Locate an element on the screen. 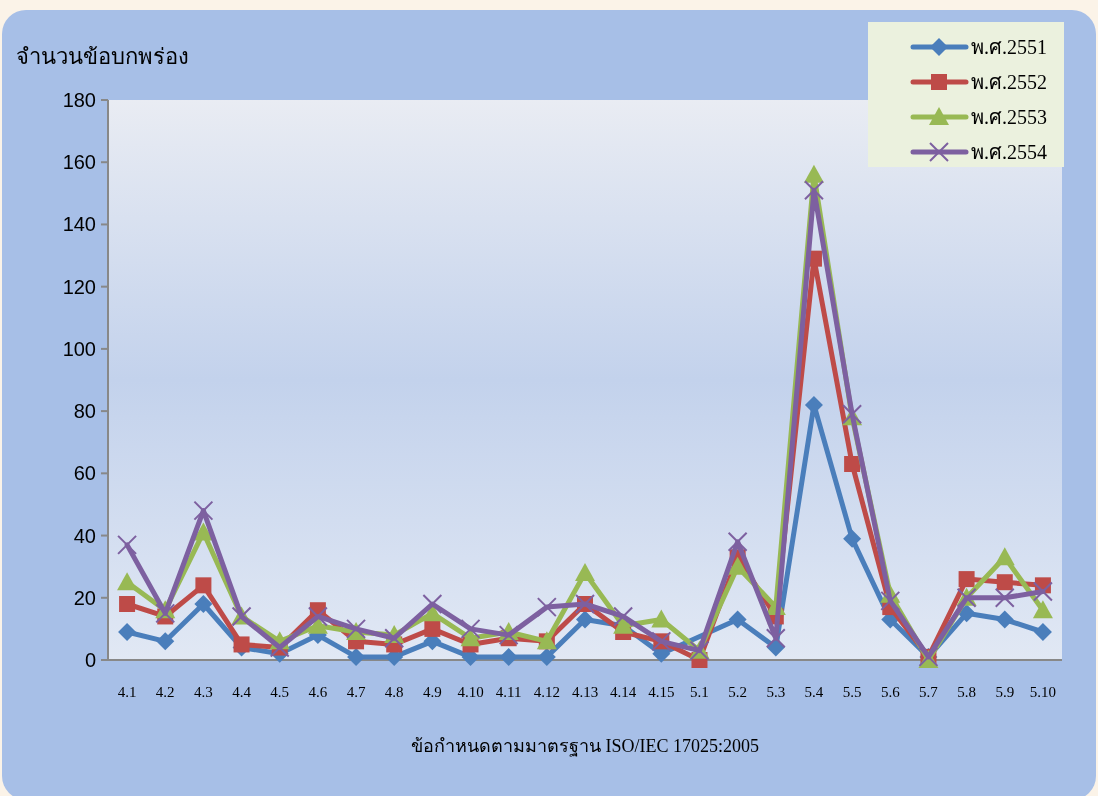 Image resolution: width=1098 pixels, height=796 pixels. x-tick-label: 5.9 is located at coordinates (1005, 692).